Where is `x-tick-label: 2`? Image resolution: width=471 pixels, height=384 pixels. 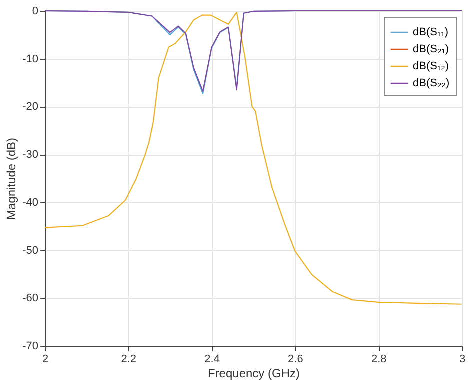
x-tick-label: 2 is located at coordinates (45, 360).